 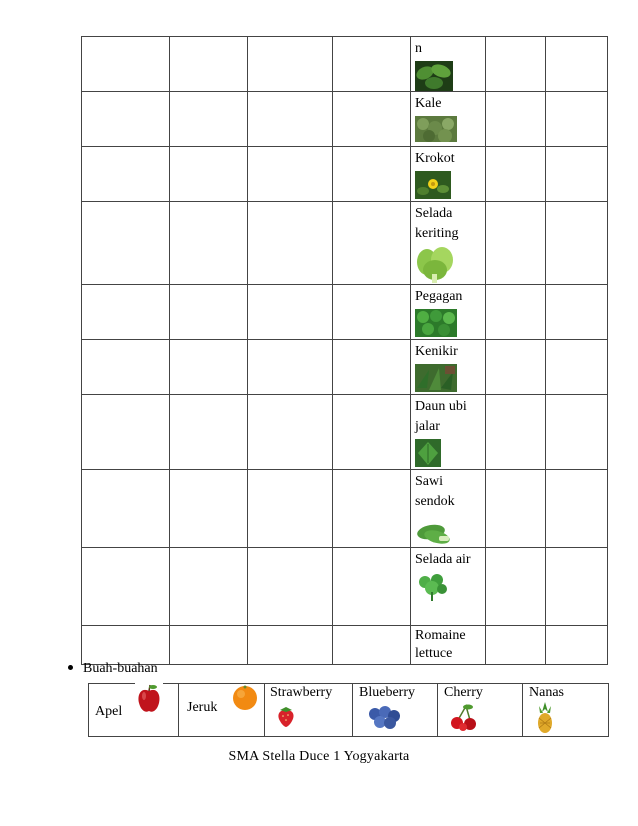 I want to click on fruit-name: Apel, so click(x=109, y=711).